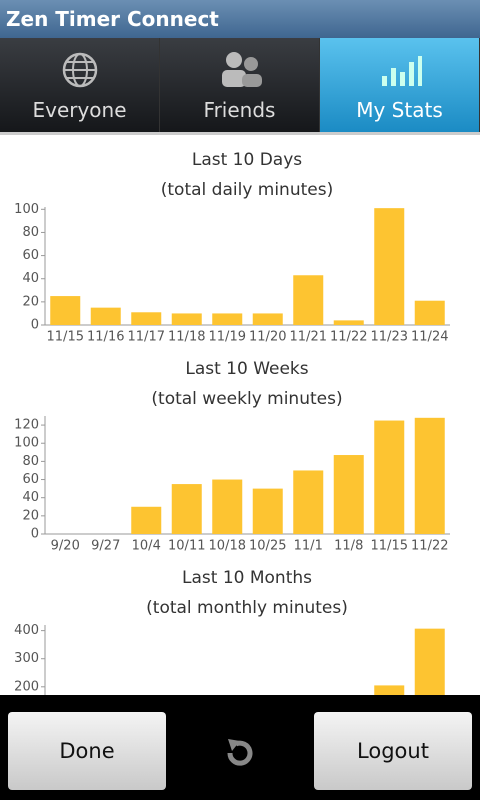  I want to click on x-tick-label: 10/11, so click(186, 546).